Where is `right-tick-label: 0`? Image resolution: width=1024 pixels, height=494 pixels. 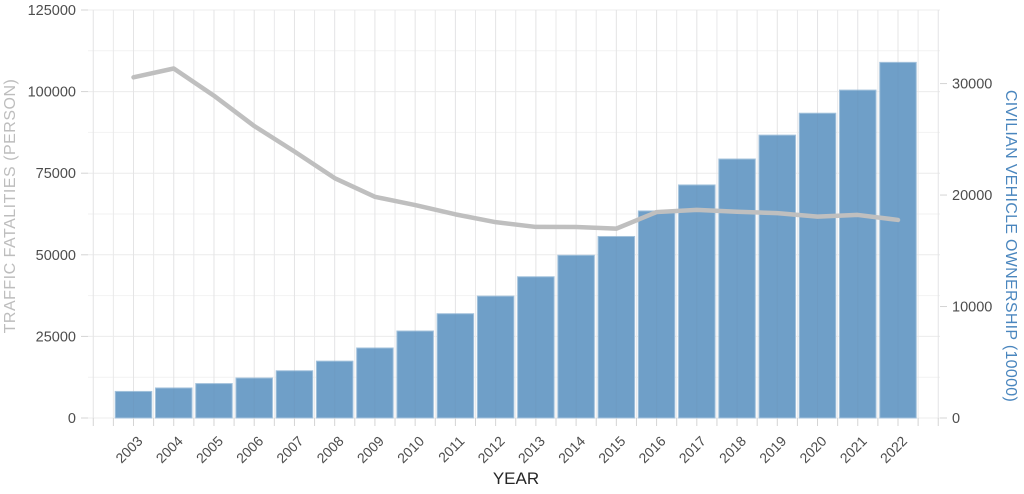
right-tick-label: 0 is located at coordinates (956, 419).